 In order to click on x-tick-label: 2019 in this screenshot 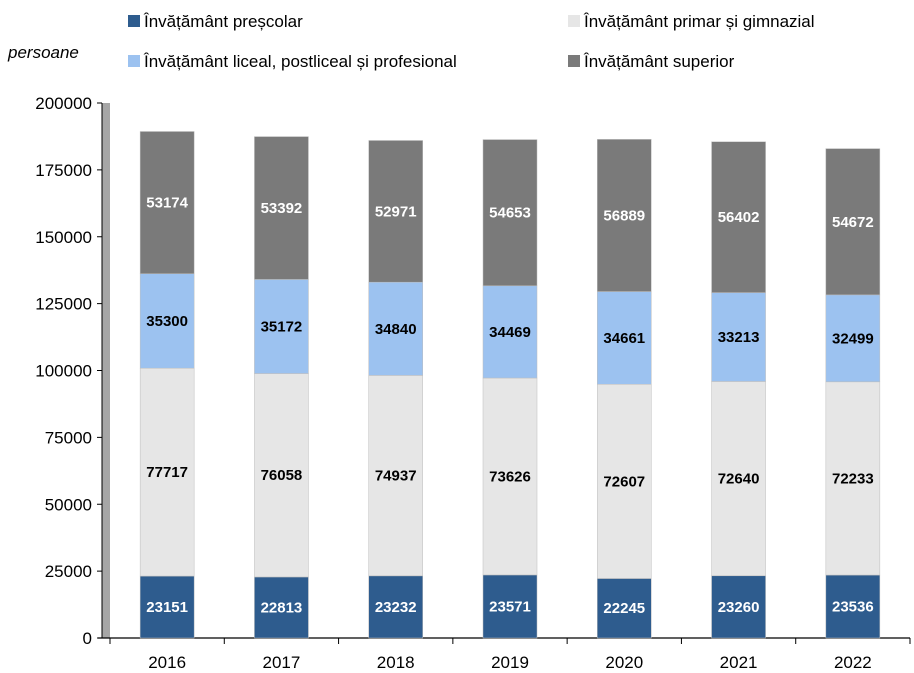, I will do `click(510, 662)`.